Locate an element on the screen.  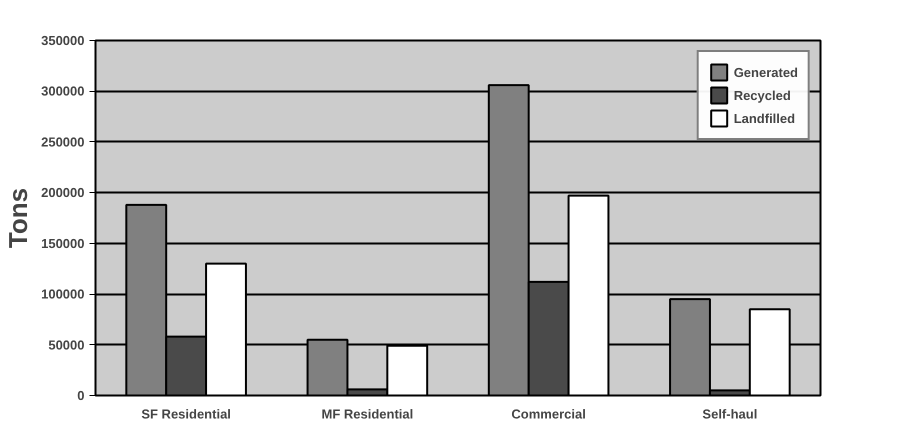
legend-label: Landfilled is located at coordinates (765, 118).